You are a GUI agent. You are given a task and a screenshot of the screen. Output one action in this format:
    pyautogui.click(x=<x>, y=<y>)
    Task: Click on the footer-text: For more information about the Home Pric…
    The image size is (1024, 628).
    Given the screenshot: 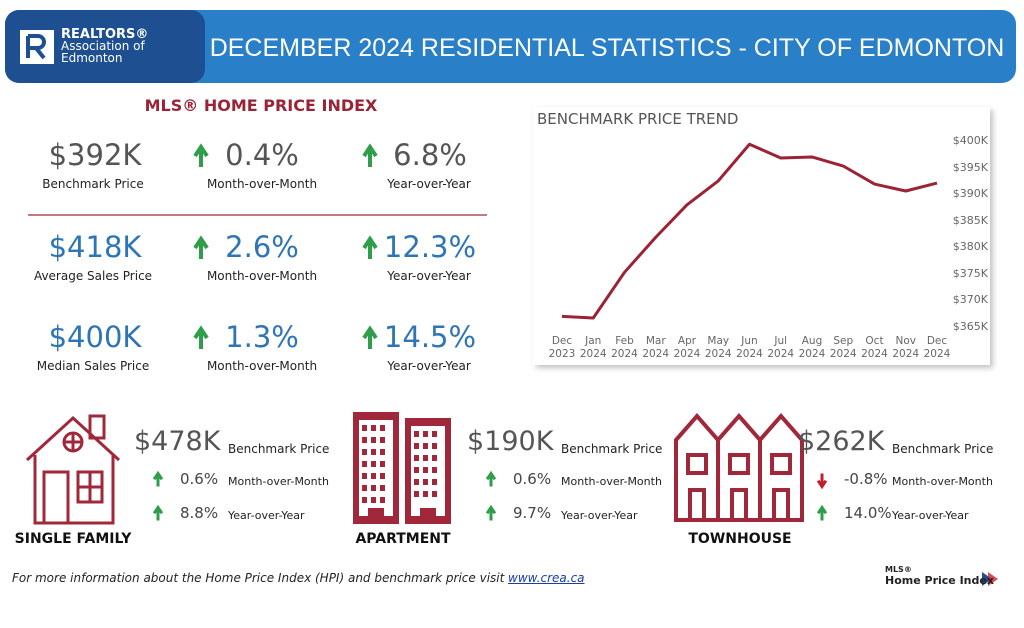 What is the action you would take?
    pyautogui.click(x=258, y=578)
    